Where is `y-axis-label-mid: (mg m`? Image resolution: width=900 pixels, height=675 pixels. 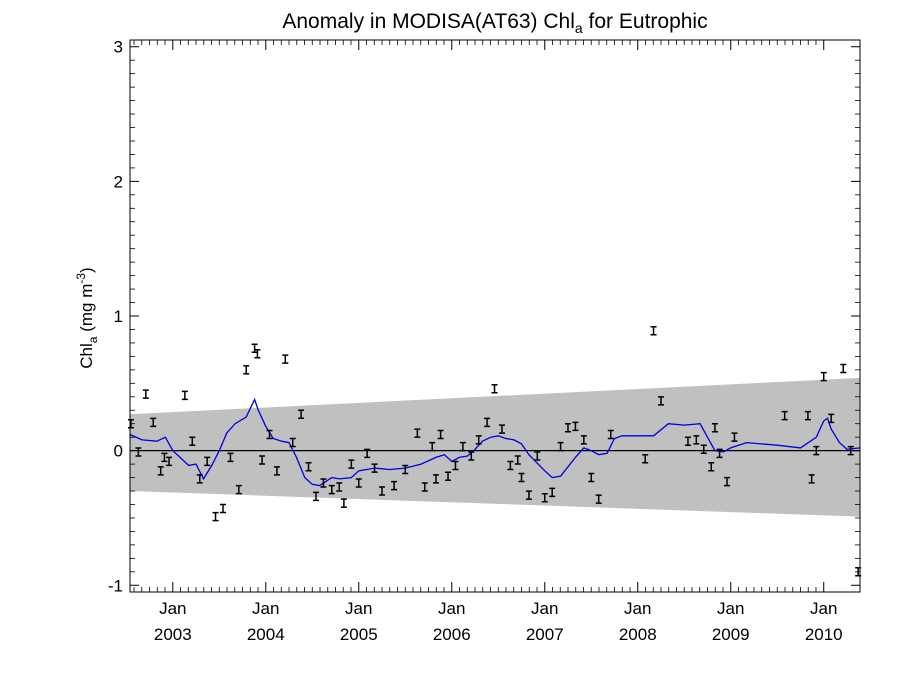 y-axis-label-mid: (mg m is located at coordinates (86, 310).